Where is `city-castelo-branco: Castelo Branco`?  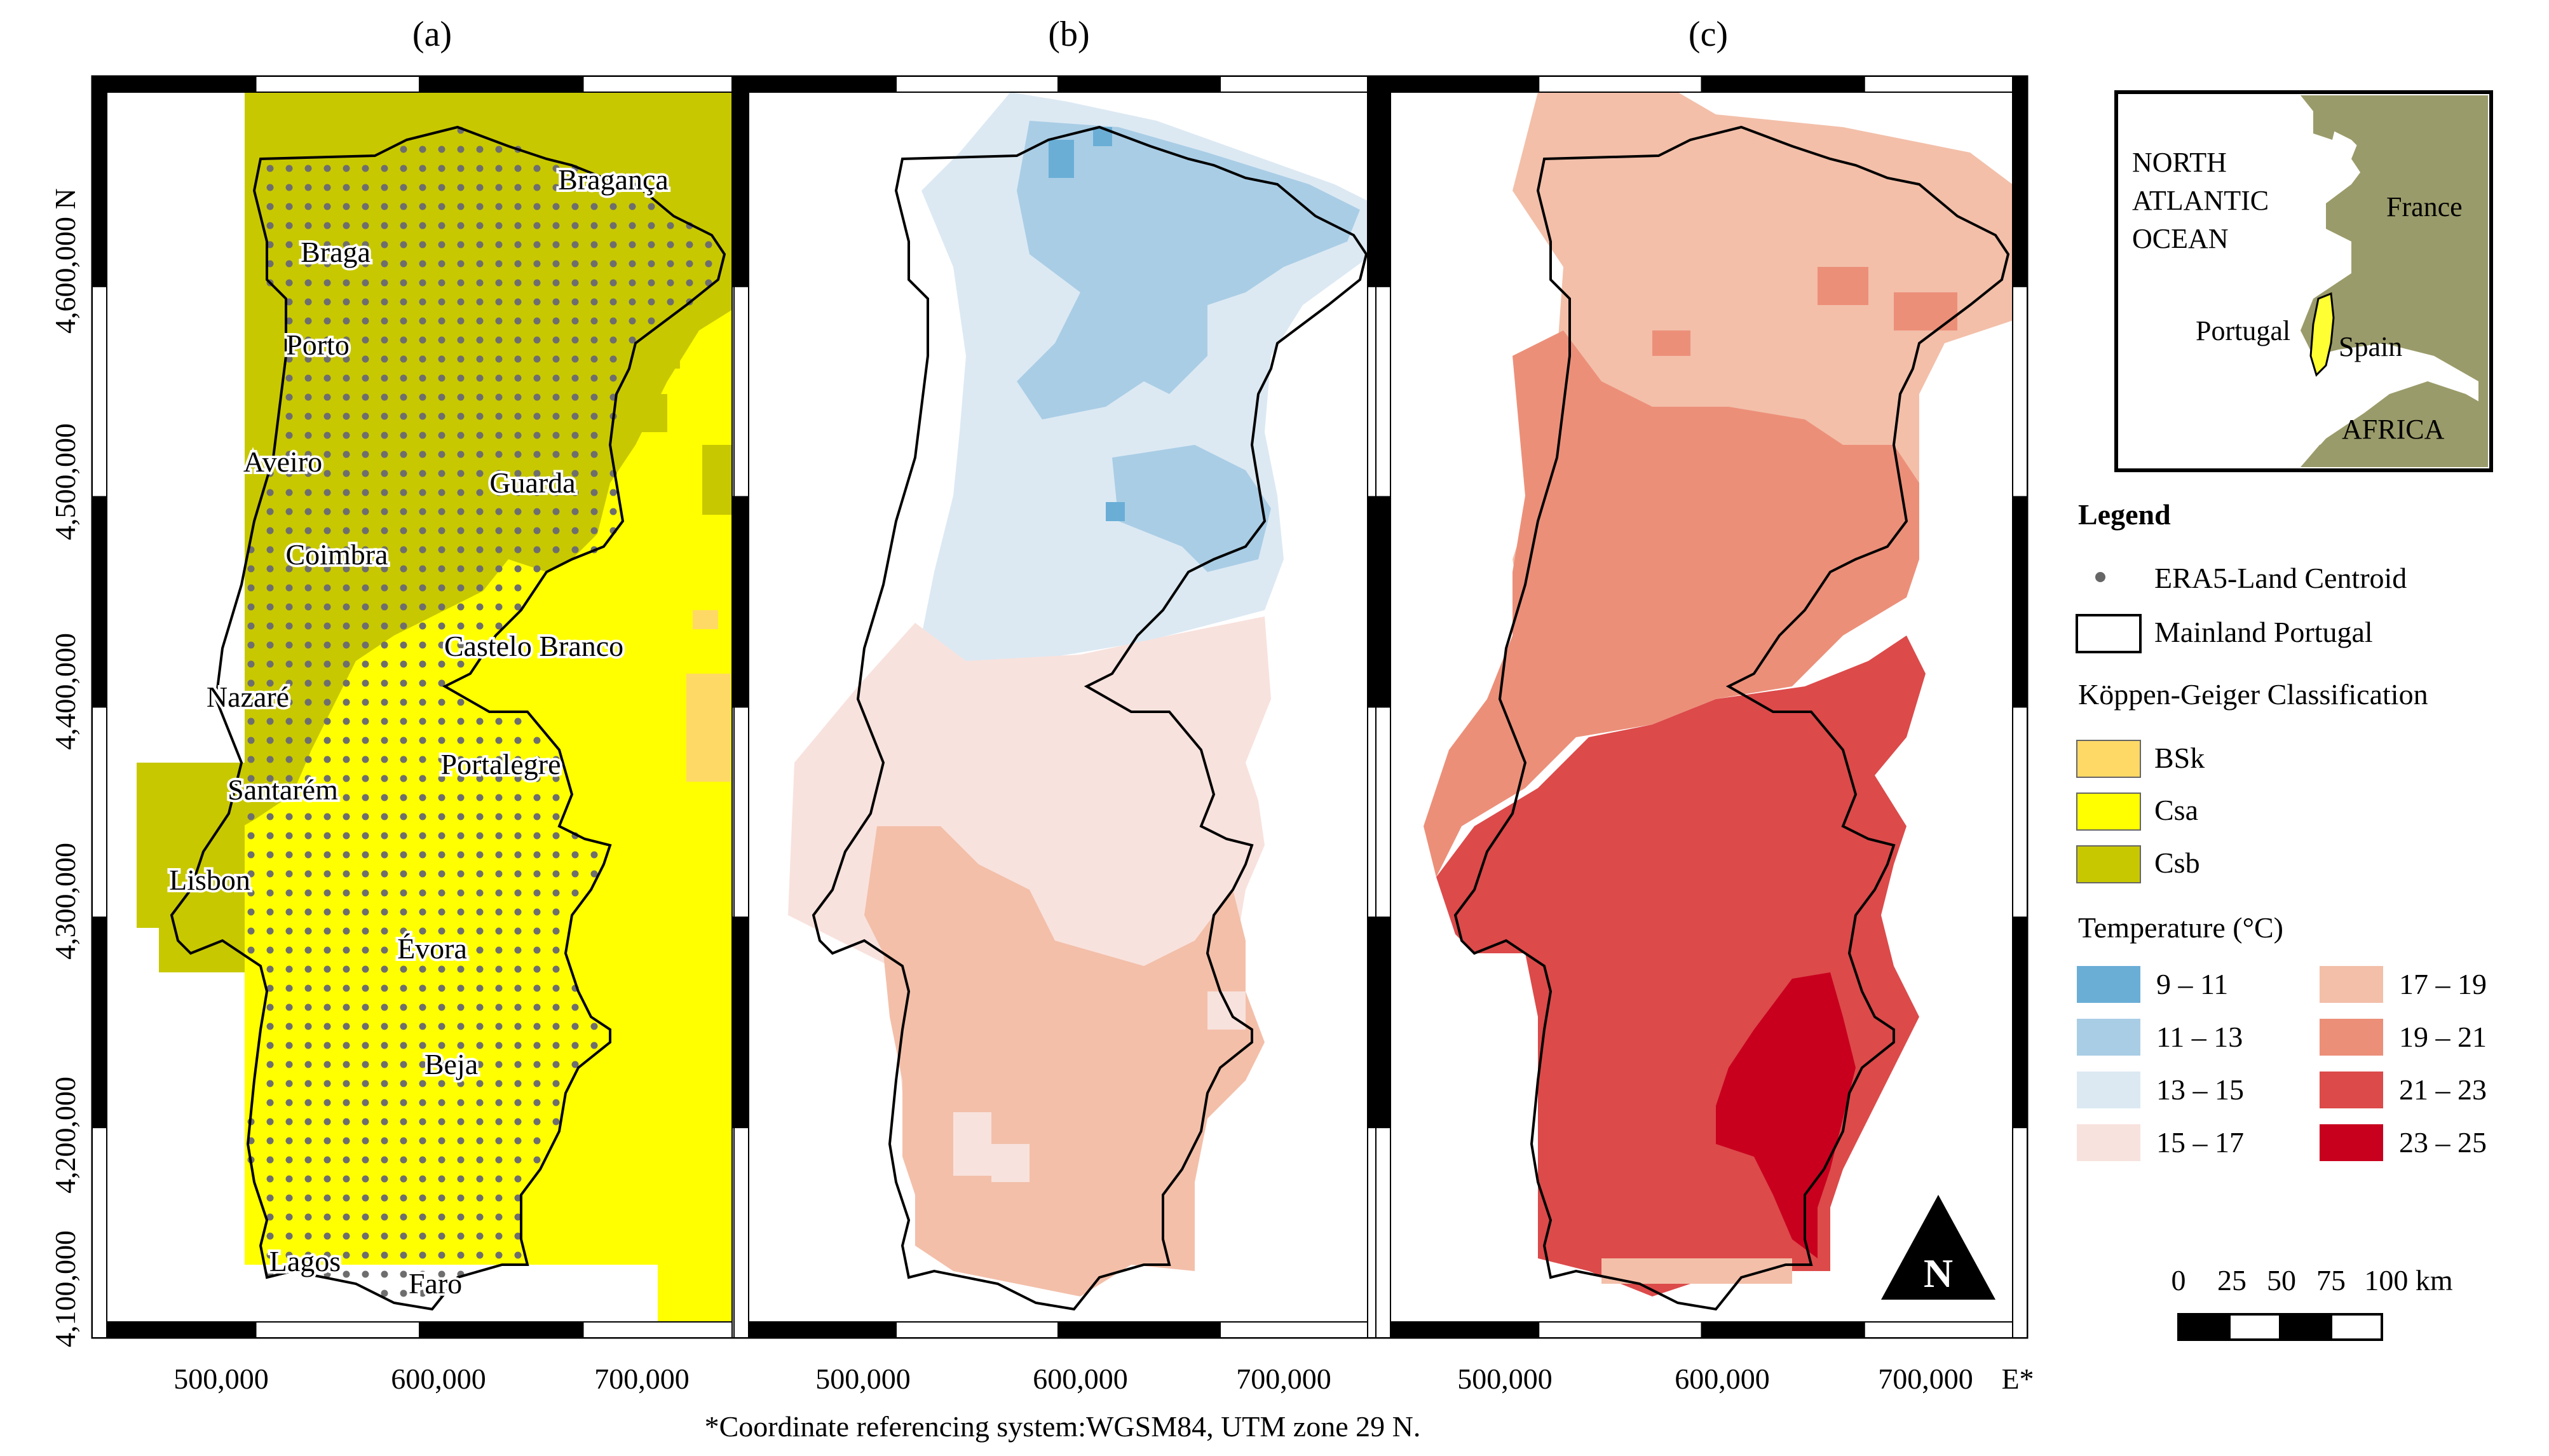 city-castelo-branco: Castelo Branco is located at coordinates (533, 646).